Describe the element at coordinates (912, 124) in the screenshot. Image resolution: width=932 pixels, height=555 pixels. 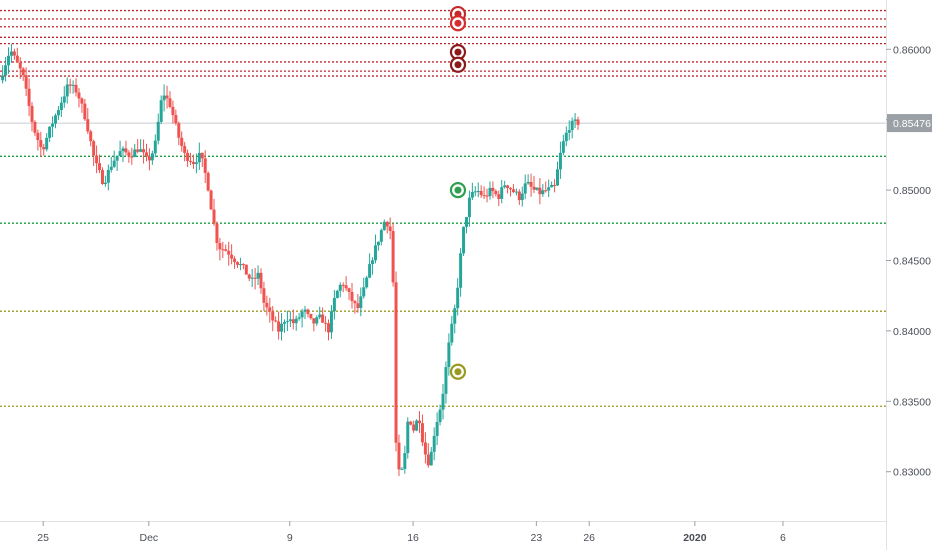
I see `last-price-label: 0.85476` at that location.